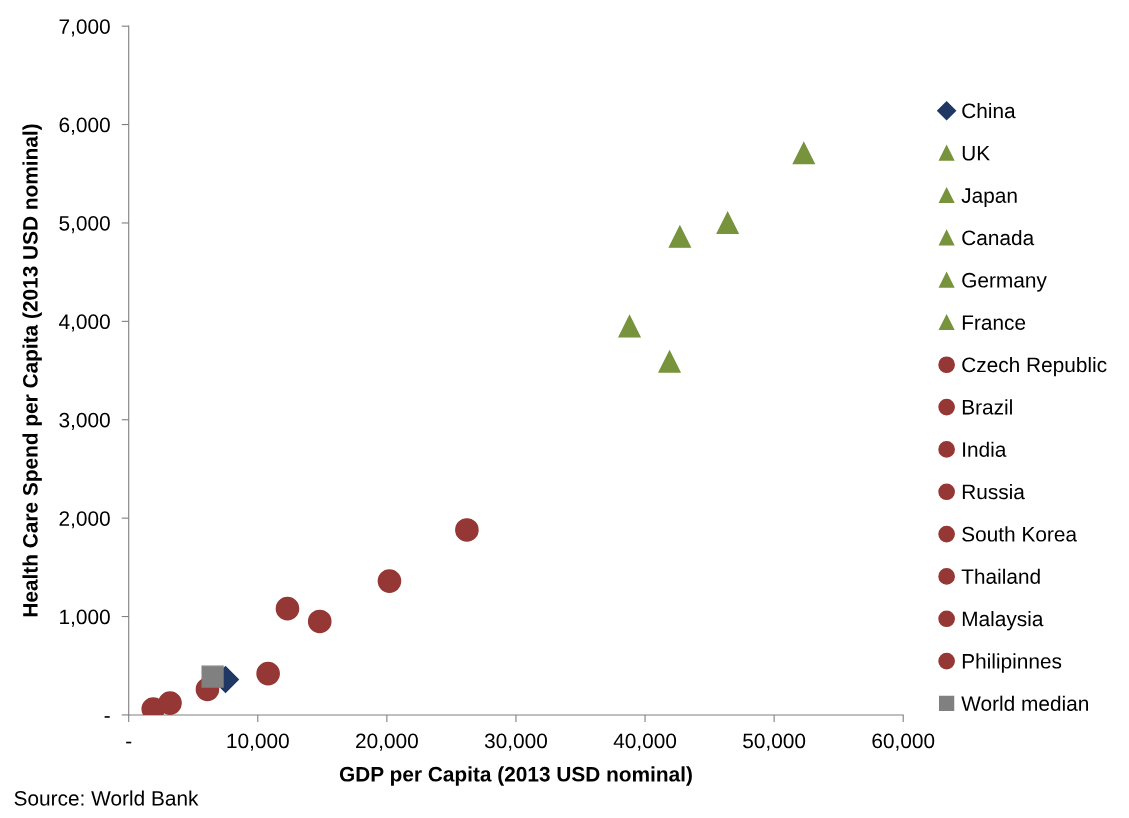  What do you see at coordinates (84, 520) in the screenshot?
I see `y-tick-label: 2,000` at bounding box center [84, 520].